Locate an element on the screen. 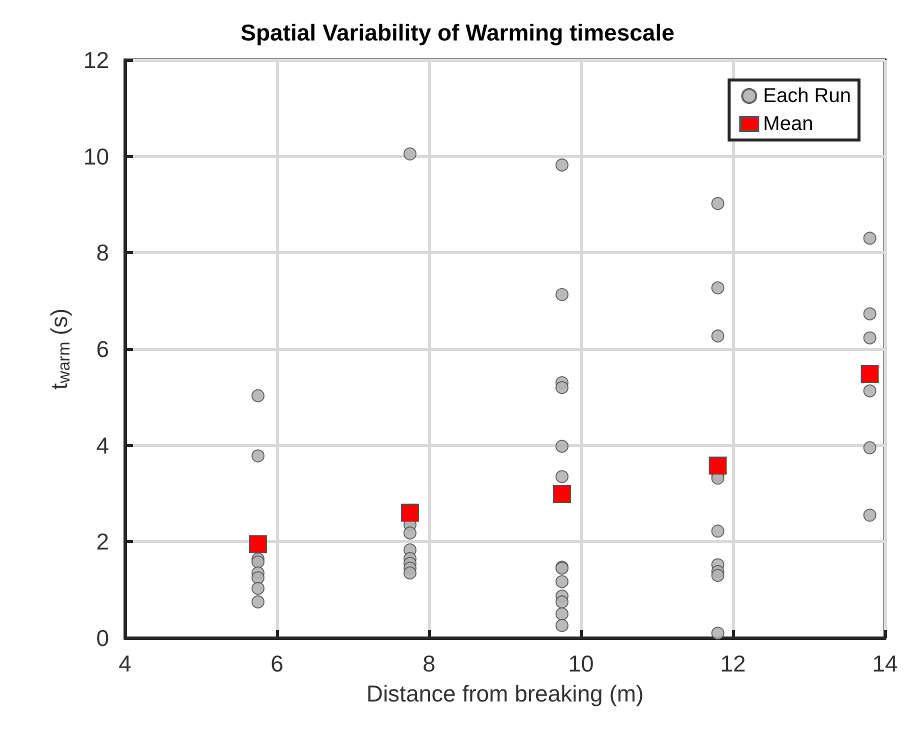 The height and width of the screenshot is (751, 915). y-tick-label: 0 is located at coordinates (102, 638).